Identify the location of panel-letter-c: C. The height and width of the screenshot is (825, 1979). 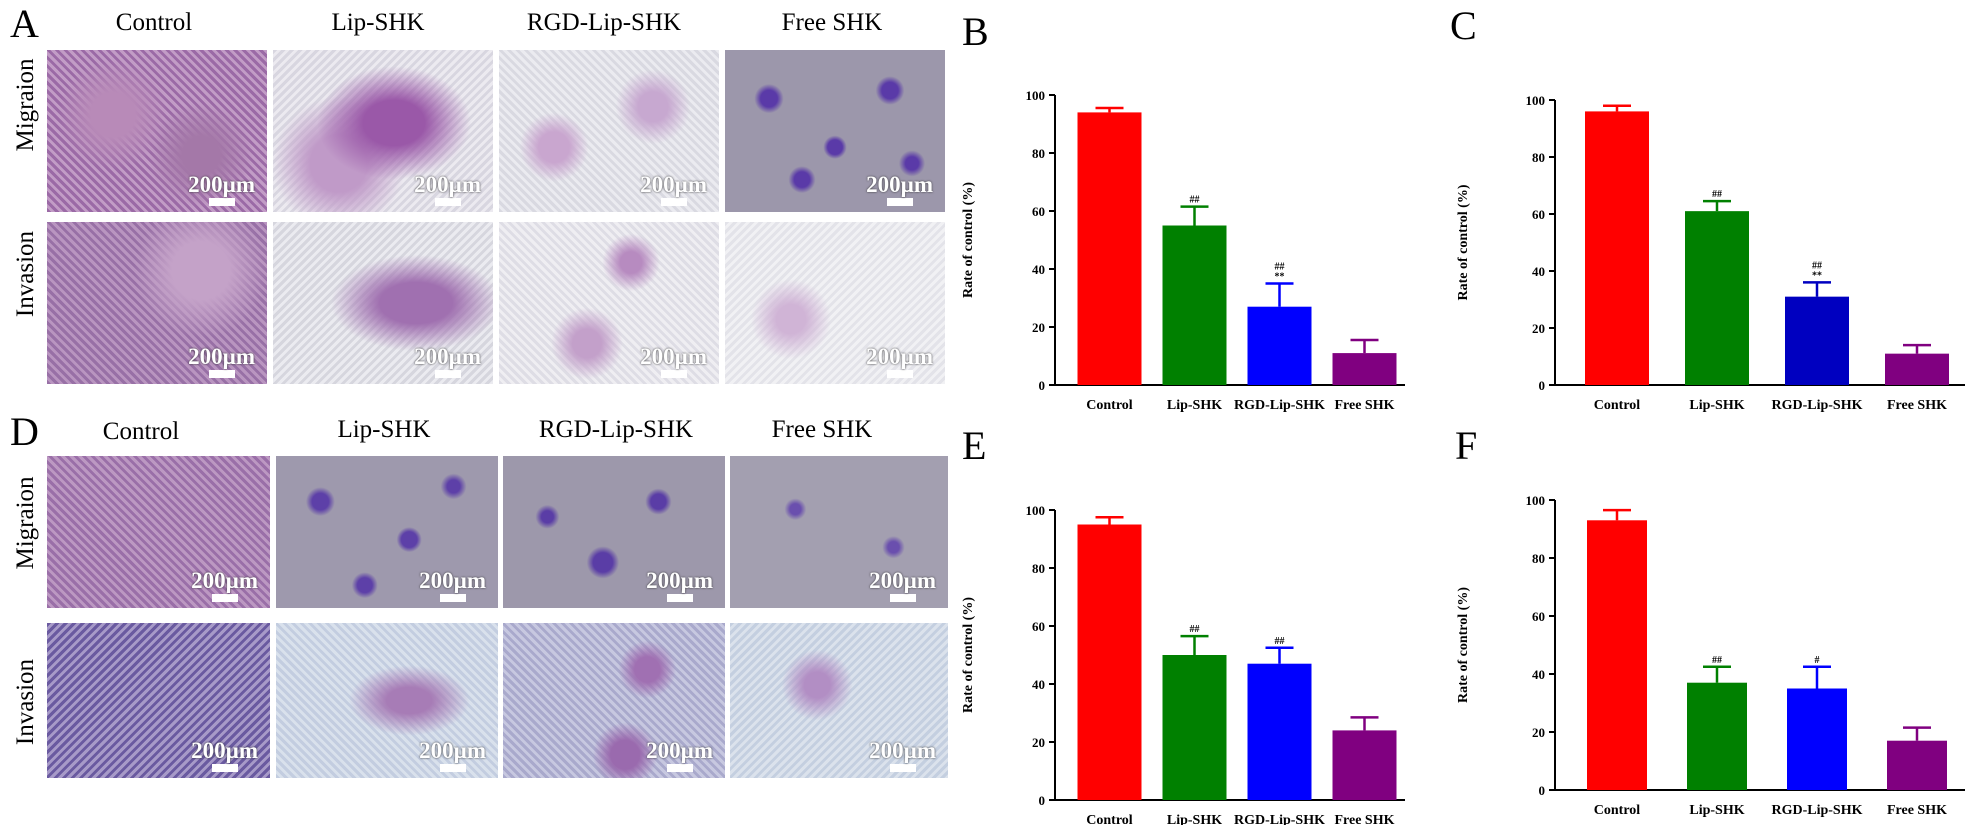
(1463, 25).